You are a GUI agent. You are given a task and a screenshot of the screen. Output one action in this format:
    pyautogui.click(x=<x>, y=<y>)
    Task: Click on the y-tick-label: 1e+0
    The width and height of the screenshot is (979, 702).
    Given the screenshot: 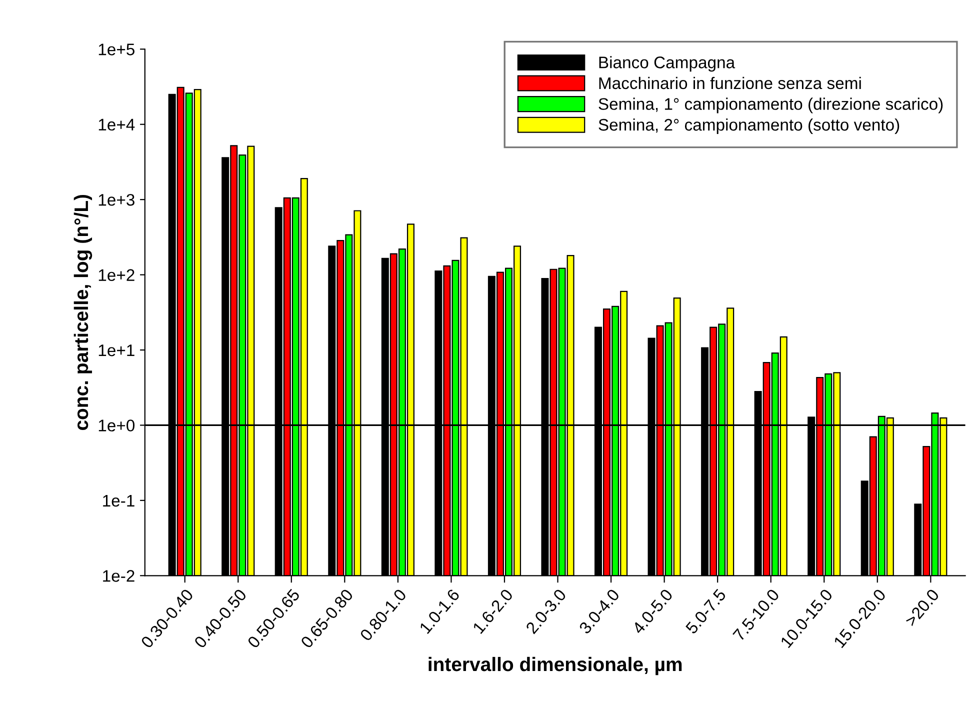 What is the action you would take?
    pyautogui.click(x=116, y=426)
    